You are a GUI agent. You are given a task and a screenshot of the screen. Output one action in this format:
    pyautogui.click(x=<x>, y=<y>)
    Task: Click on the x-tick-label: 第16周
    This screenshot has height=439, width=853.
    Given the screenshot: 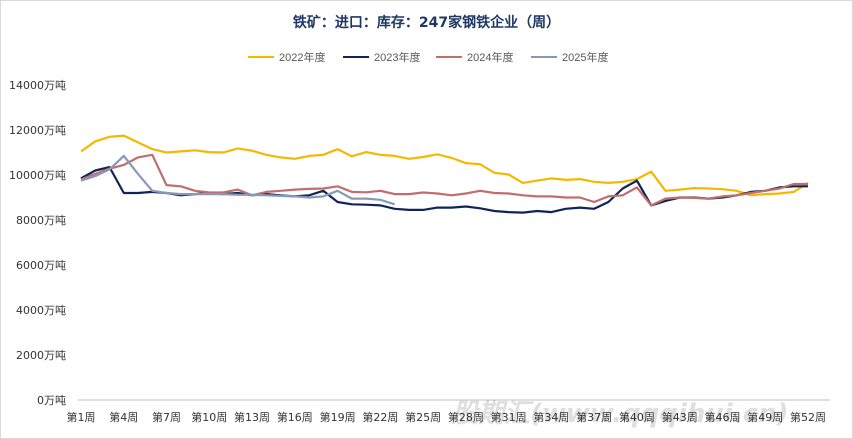 What is the action you would take?
    pyautogui.click(x=295, y=417)
    